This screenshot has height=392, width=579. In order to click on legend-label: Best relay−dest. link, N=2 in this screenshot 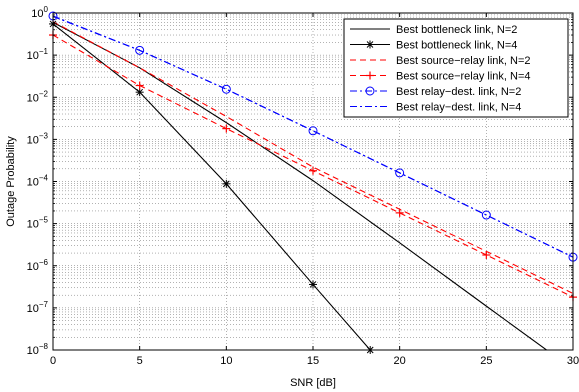, I will do `click(458, 92)`.